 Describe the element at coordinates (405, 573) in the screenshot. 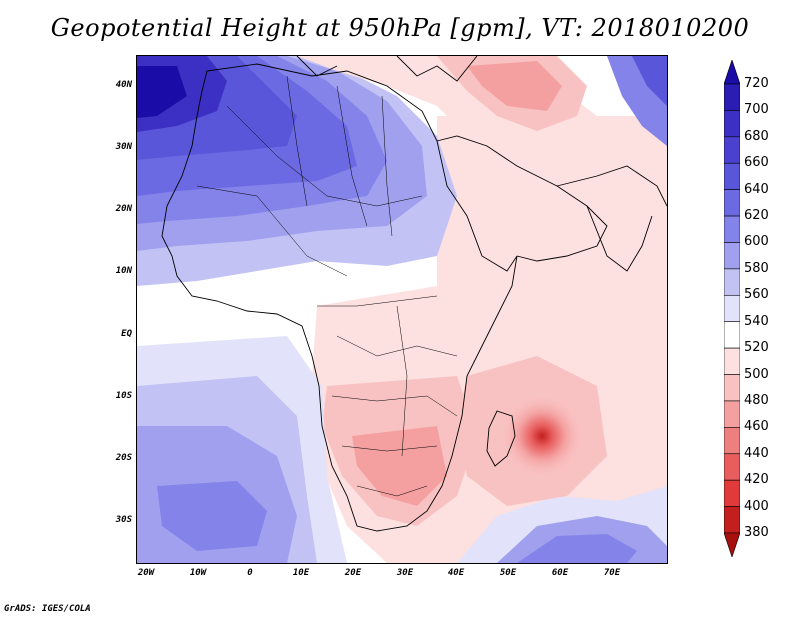

I see `lon-label-30e: 30E` at that location.